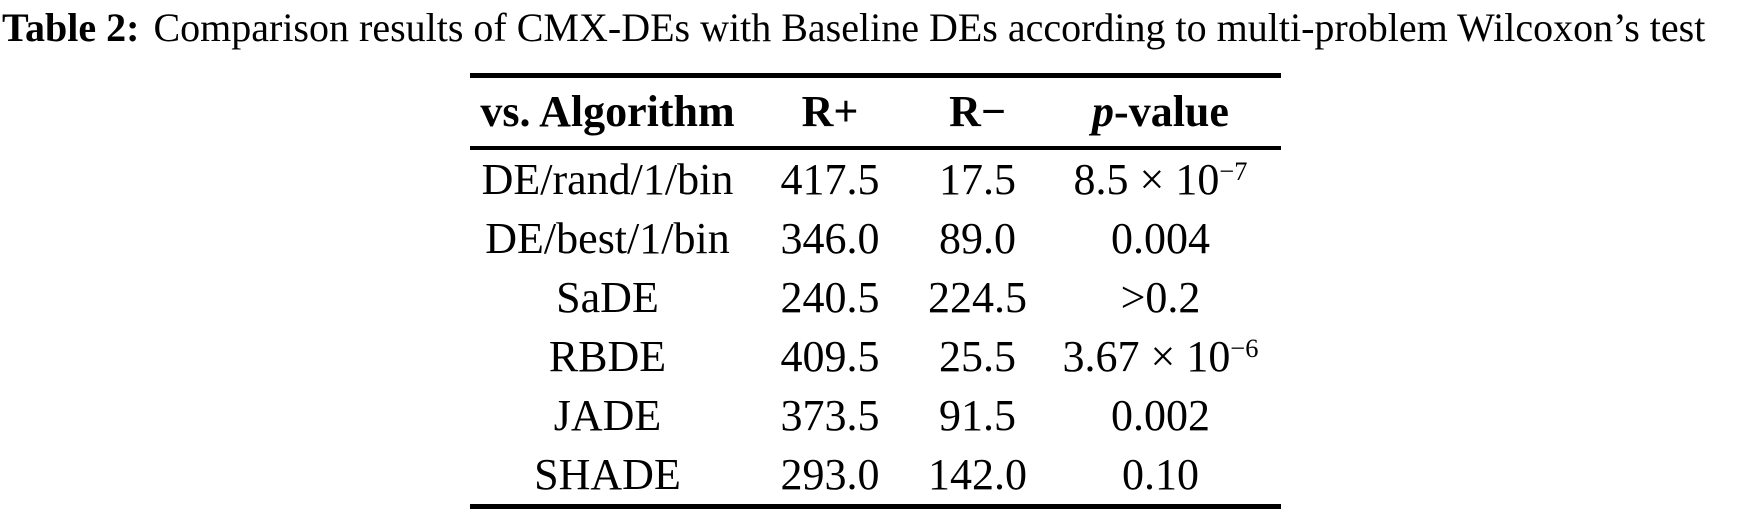 The image size is (1748, 516). What do you see at coordinates (977, 297) in the screenshot?
I see `cell-r-minus: 224.5` at bounding box center [977, 297].